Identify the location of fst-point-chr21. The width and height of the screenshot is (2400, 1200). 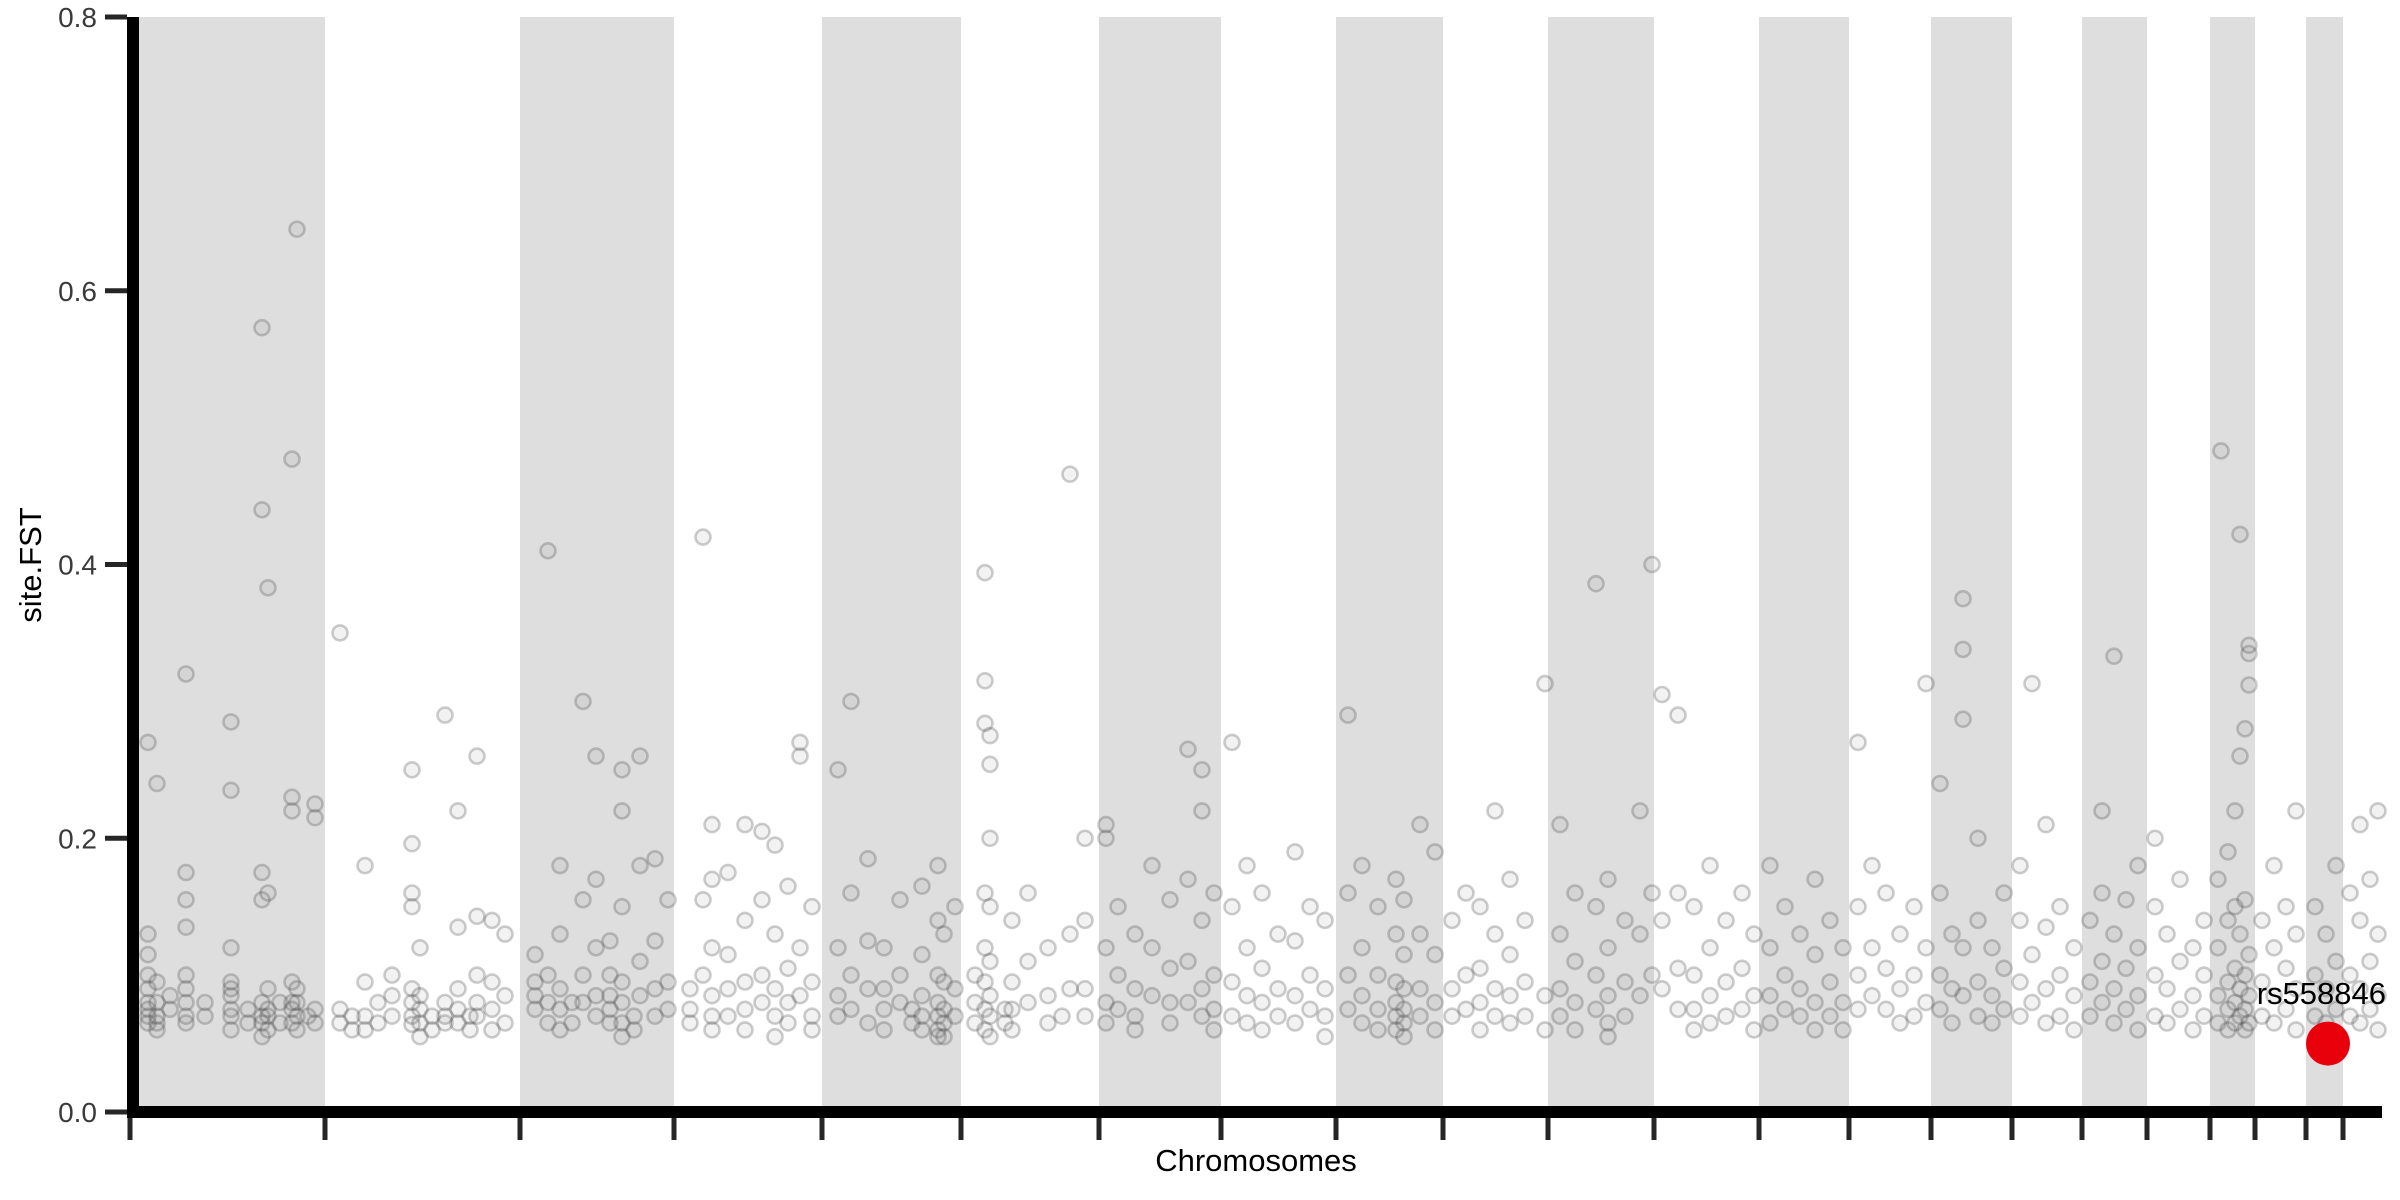
(2315, 1016).